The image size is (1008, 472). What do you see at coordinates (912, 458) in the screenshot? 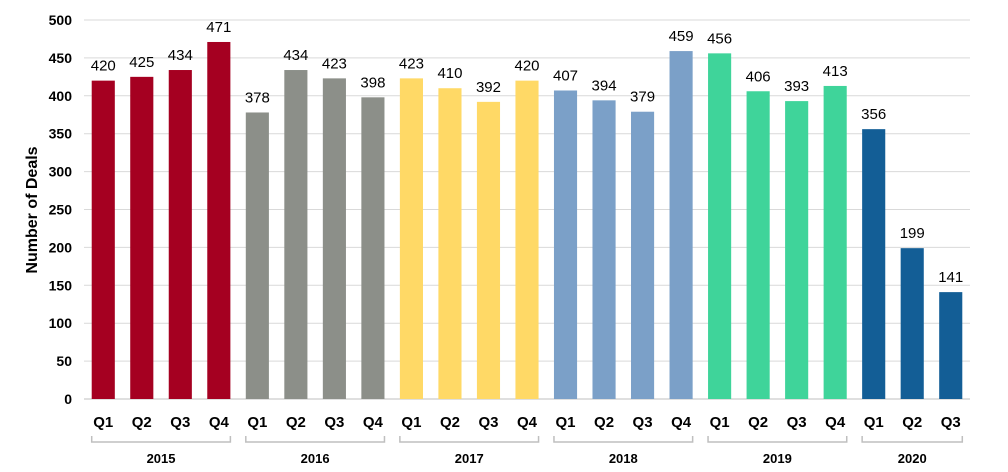
I see `year-label: 2020` at bounding box center [912, 458].